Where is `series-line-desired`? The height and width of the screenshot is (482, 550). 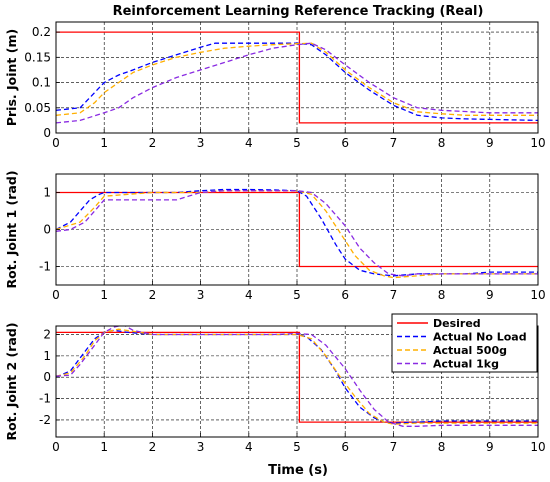 series-line-desired is located at coordinates (297, 229).